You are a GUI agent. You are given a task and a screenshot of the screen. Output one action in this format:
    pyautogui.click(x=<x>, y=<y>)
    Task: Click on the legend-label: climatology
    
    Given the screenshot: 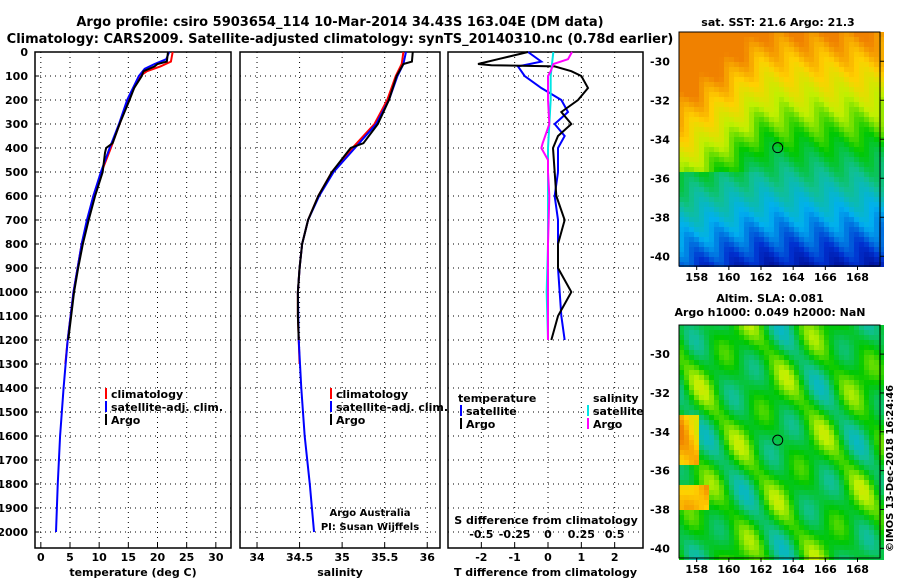 What is the action you would take?
    pyautogui.click(x=147, y=394)
    